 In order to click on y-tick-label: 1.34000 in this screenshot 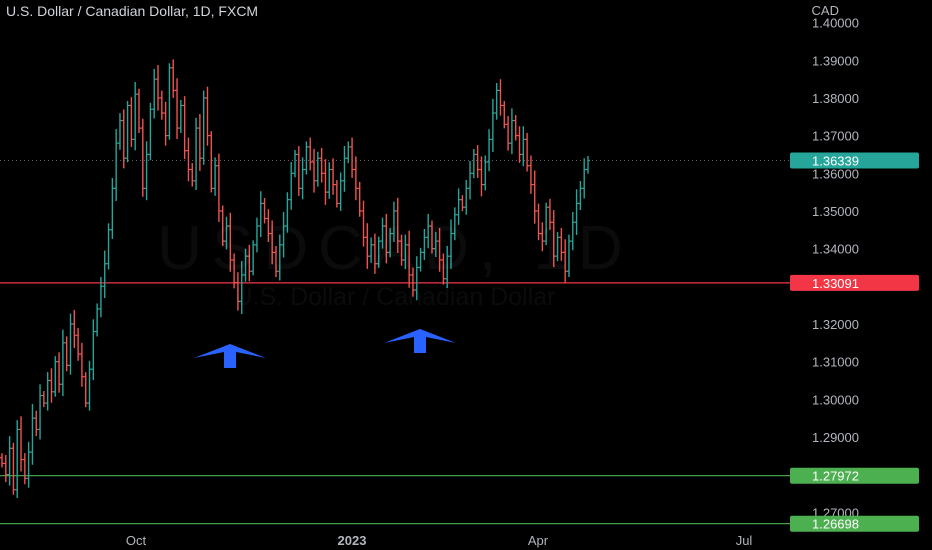, I will do `click(835, 249)`.